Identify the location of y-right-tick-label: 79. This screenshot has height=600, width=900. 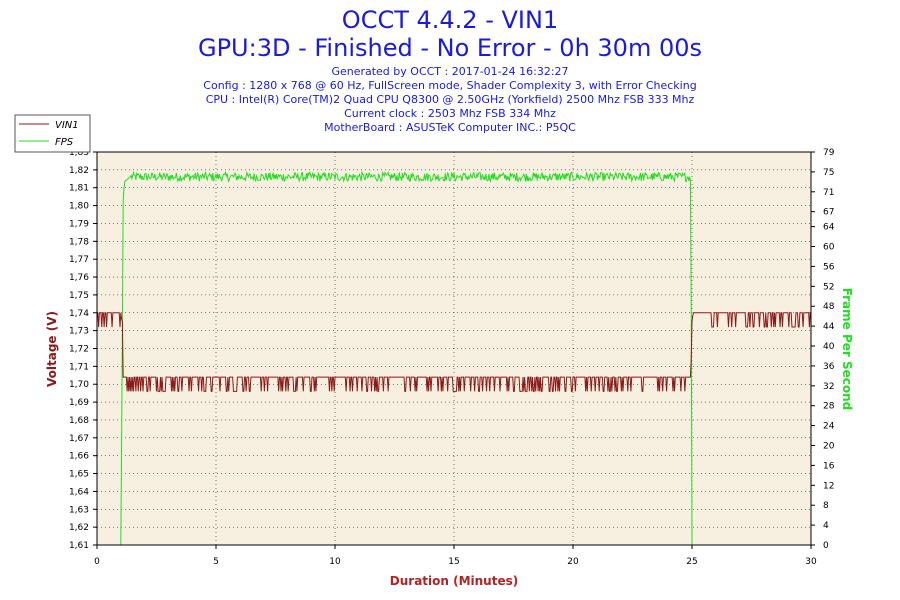
(829, 153).